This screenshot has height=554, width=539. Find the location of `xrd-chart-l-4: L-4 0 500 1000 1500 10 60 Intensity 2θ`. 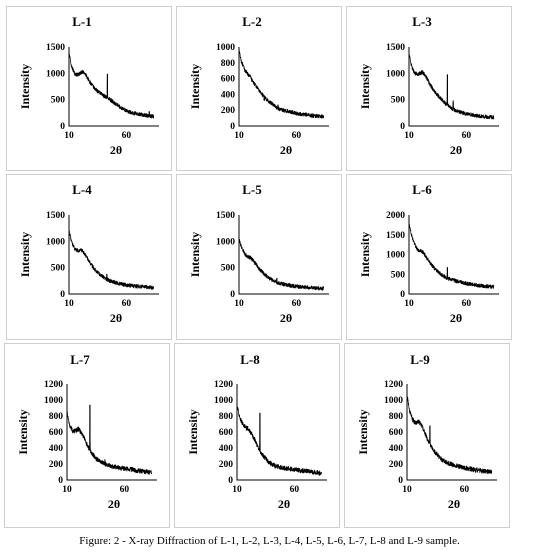

xrd-chart-l-4: L-4 0 500 1000 1500 10 60 Intensity 2θ is located at coordinates (88, 253).